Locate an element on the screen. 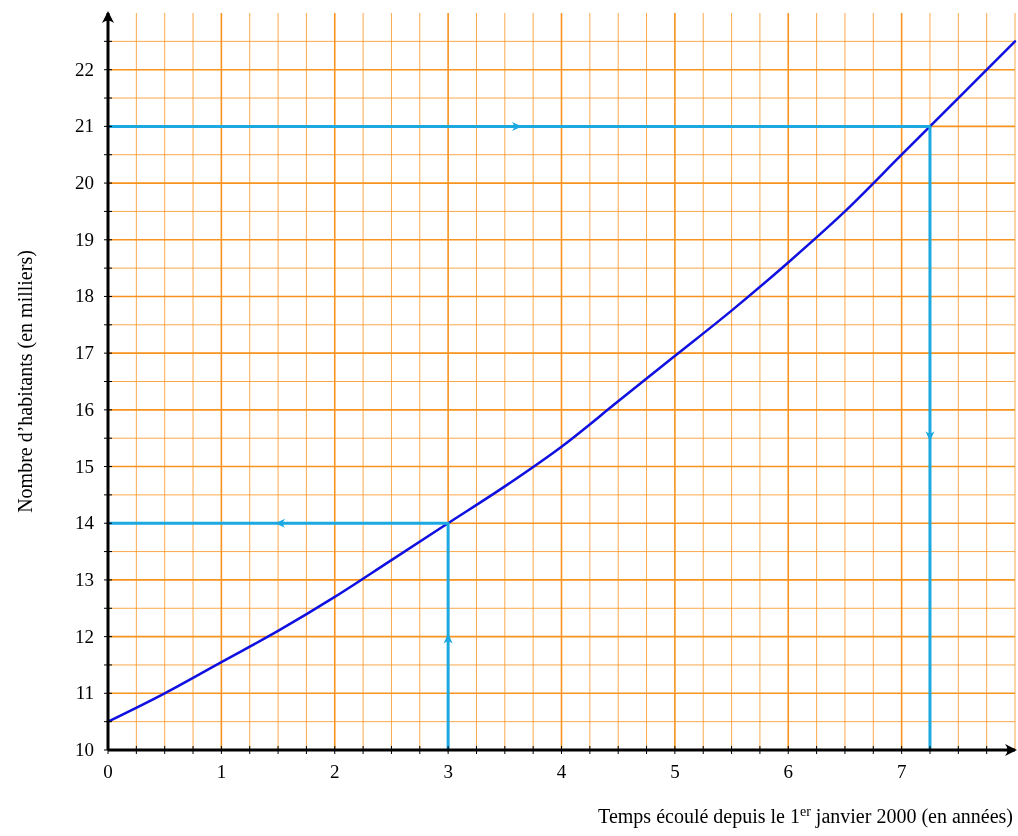 Image resolution: width=1018 pixels, height=836 pixels. y-axis-title: Nombre d’habitants (en milliers) is located at coordinates (25, 381).